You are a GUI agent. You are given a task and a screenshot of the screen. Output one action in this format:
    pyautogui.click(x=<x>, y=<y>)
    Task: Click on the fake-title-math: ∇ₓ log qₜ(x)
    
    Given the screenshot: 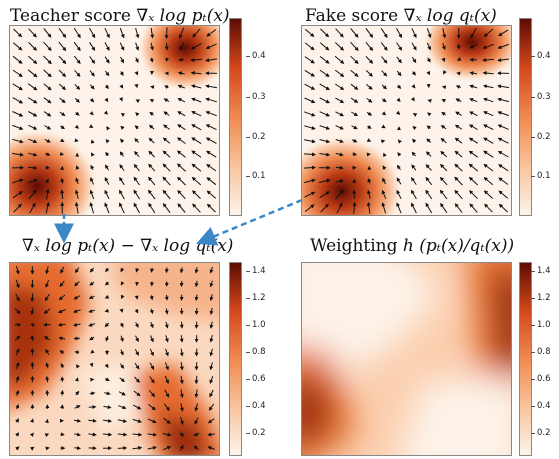 What is the action you would take?
    pyautogui.click(x=450, y=16)
    